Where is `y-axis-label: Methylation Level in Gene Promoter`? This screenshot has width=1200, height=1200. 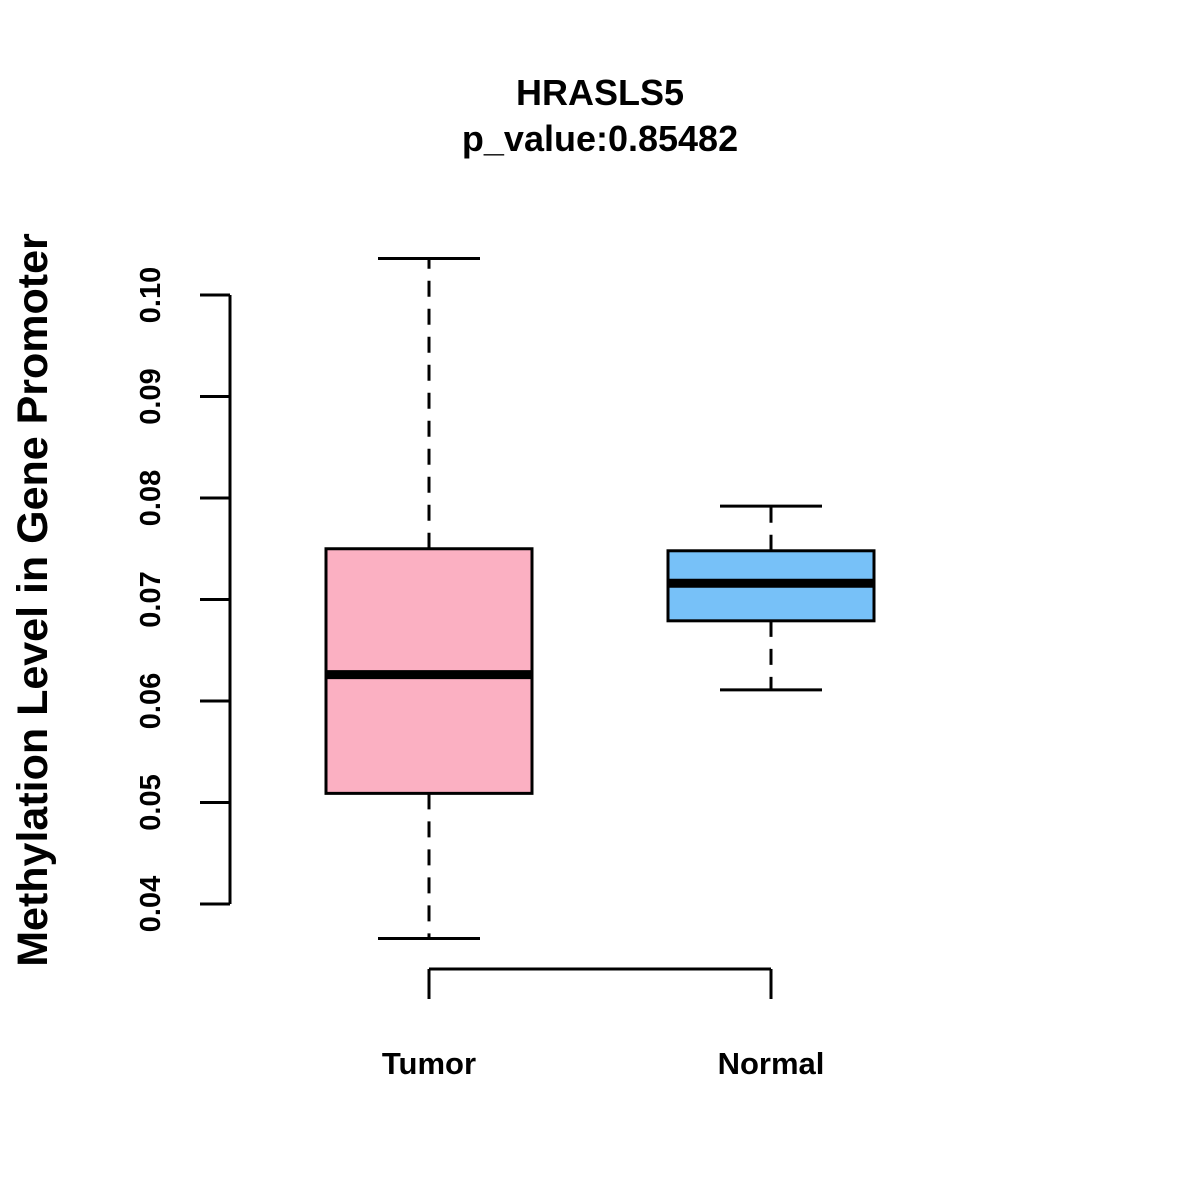 y-axis-label: Methylation Level in Gene Promoter is located at coordinates (33, 600).